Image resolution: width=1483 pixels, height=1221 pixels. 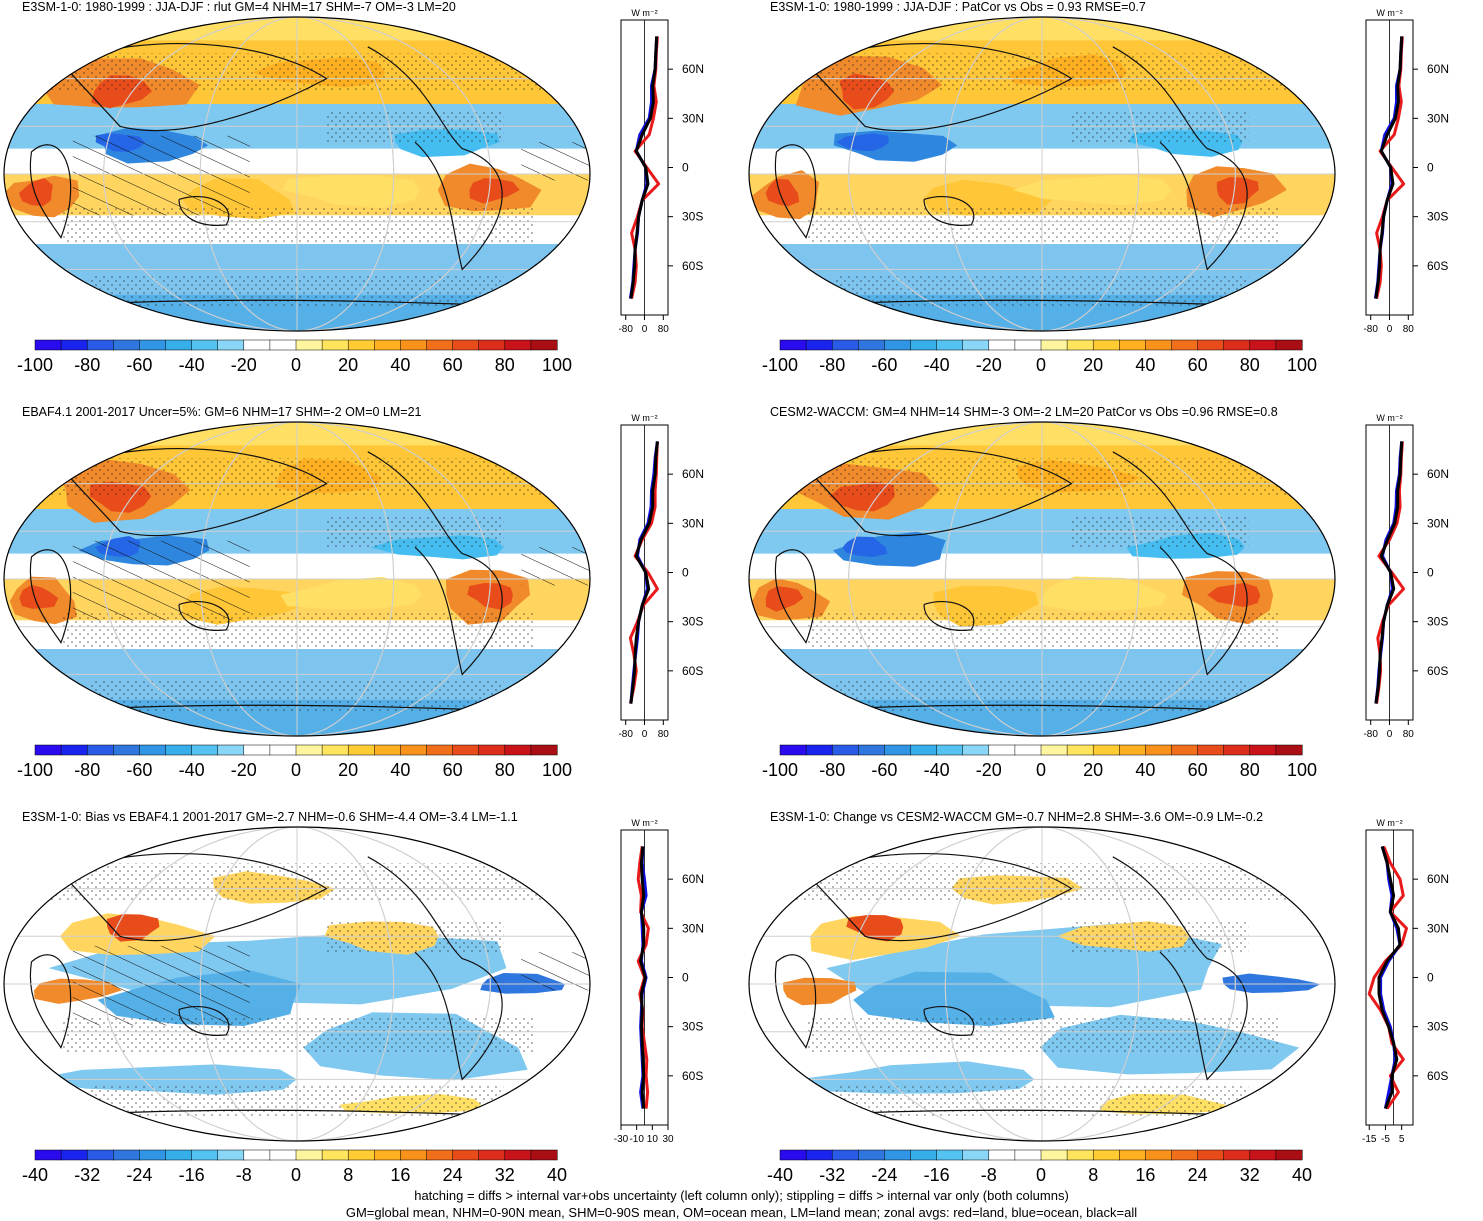 What do you see at coordinates (400, 1175) in the screenshot?
I see `colorbar-tick-label: 16` at bounding box center [400, 1175].